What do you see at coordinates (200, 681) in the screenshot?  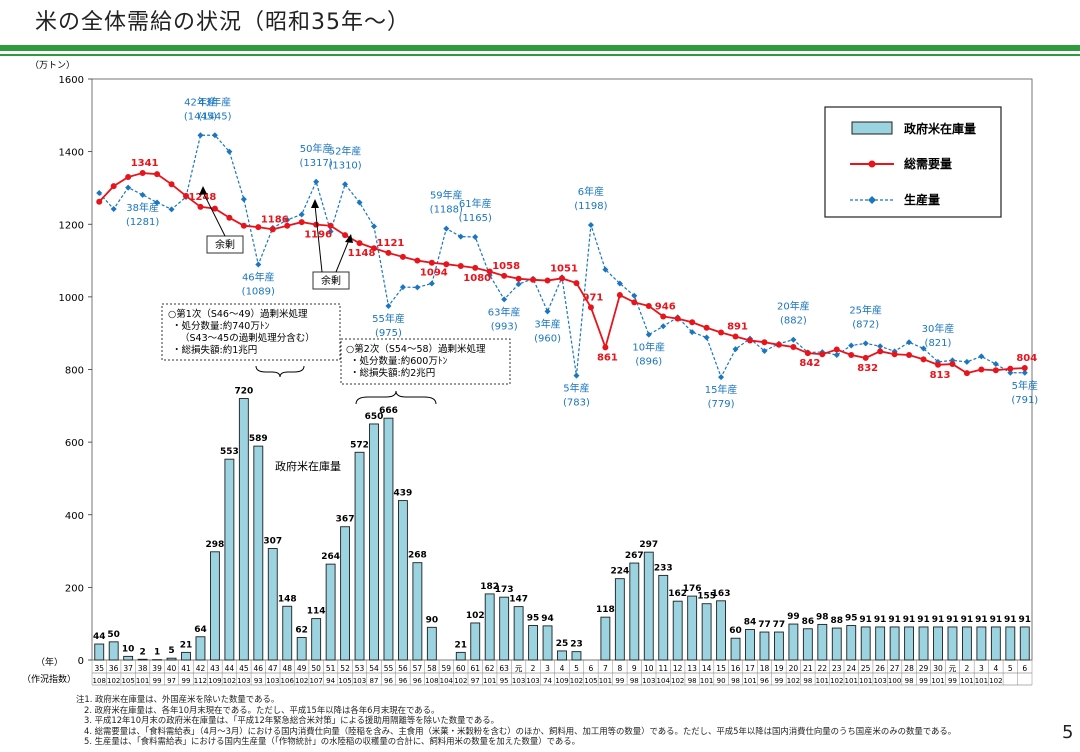 I see `crop-index-label: 112` at bounding box center [200, 681].